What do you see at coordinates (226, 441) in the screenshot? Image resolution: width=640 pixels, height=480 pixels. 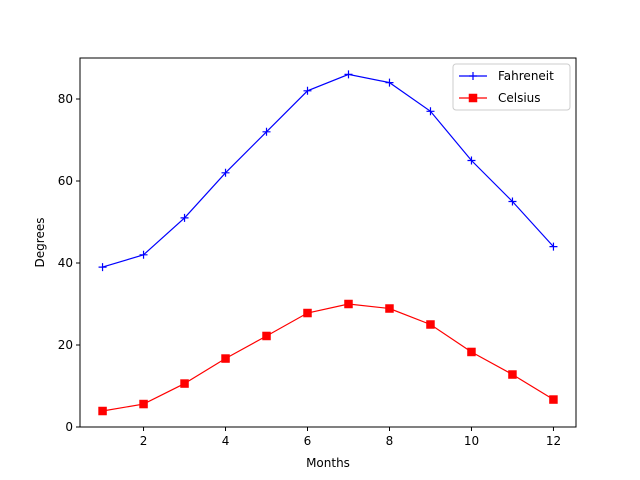 I see `x-tick-label: 4` at bounding box center [226, 441].